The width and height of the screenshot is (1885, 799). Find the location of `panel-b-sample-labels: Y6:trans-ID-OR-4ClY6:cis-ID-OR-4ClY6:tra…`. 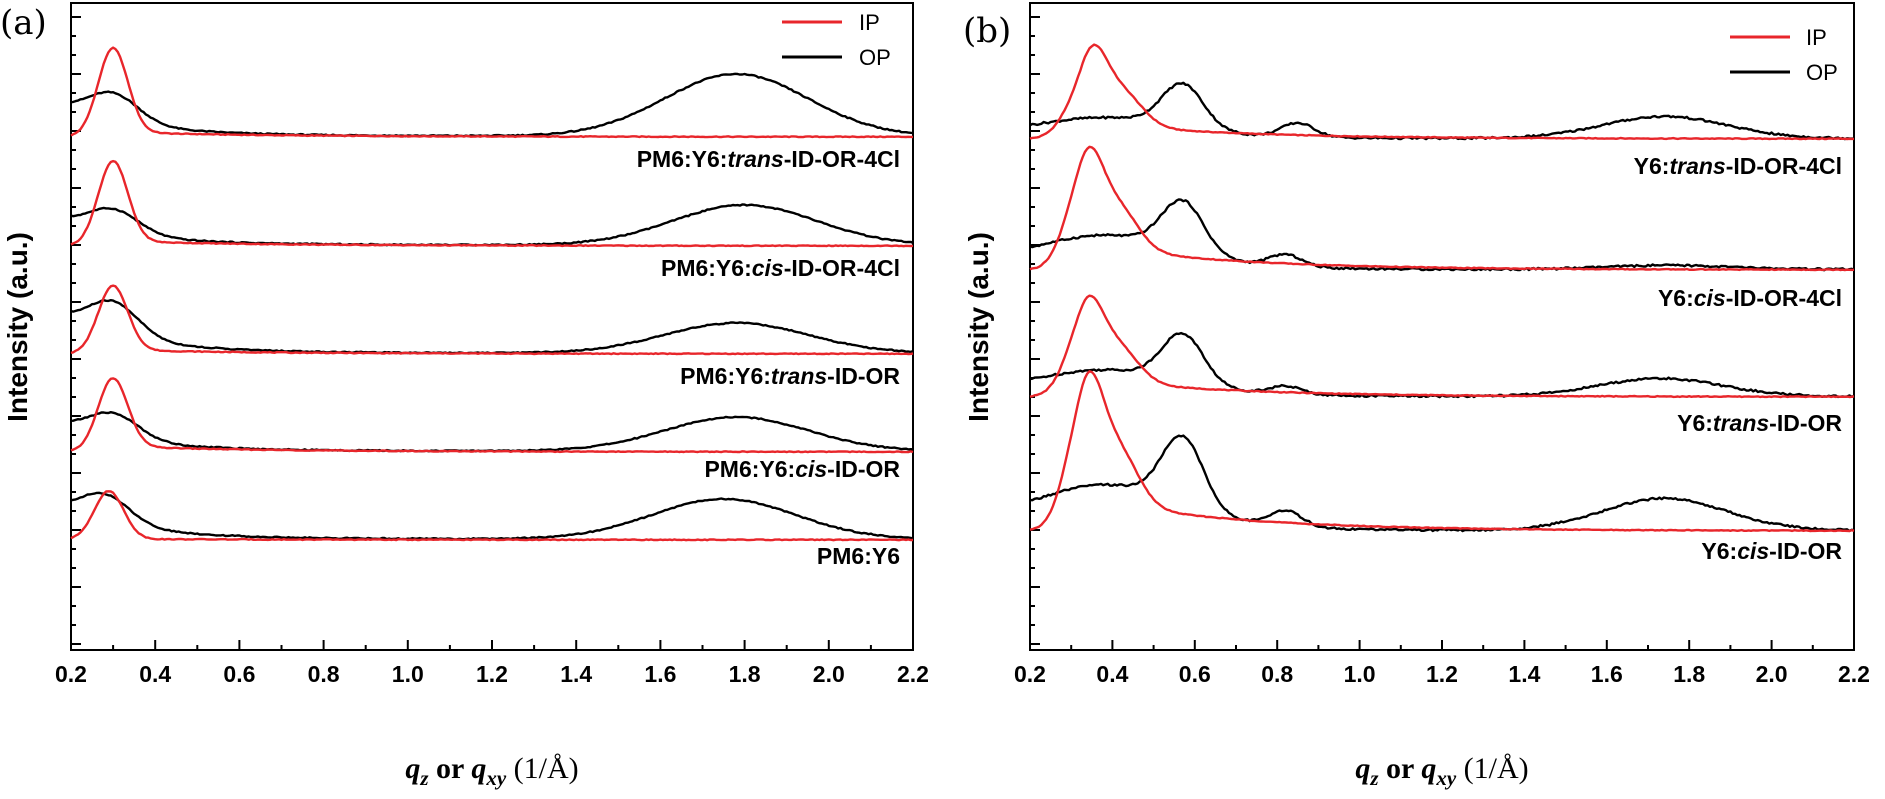

panel-b-sample-labels: Y6:trans-ID-OR-4ClY6:cis-ID-OR-4ClY6:tra… is located at coordinates (1738, 358).